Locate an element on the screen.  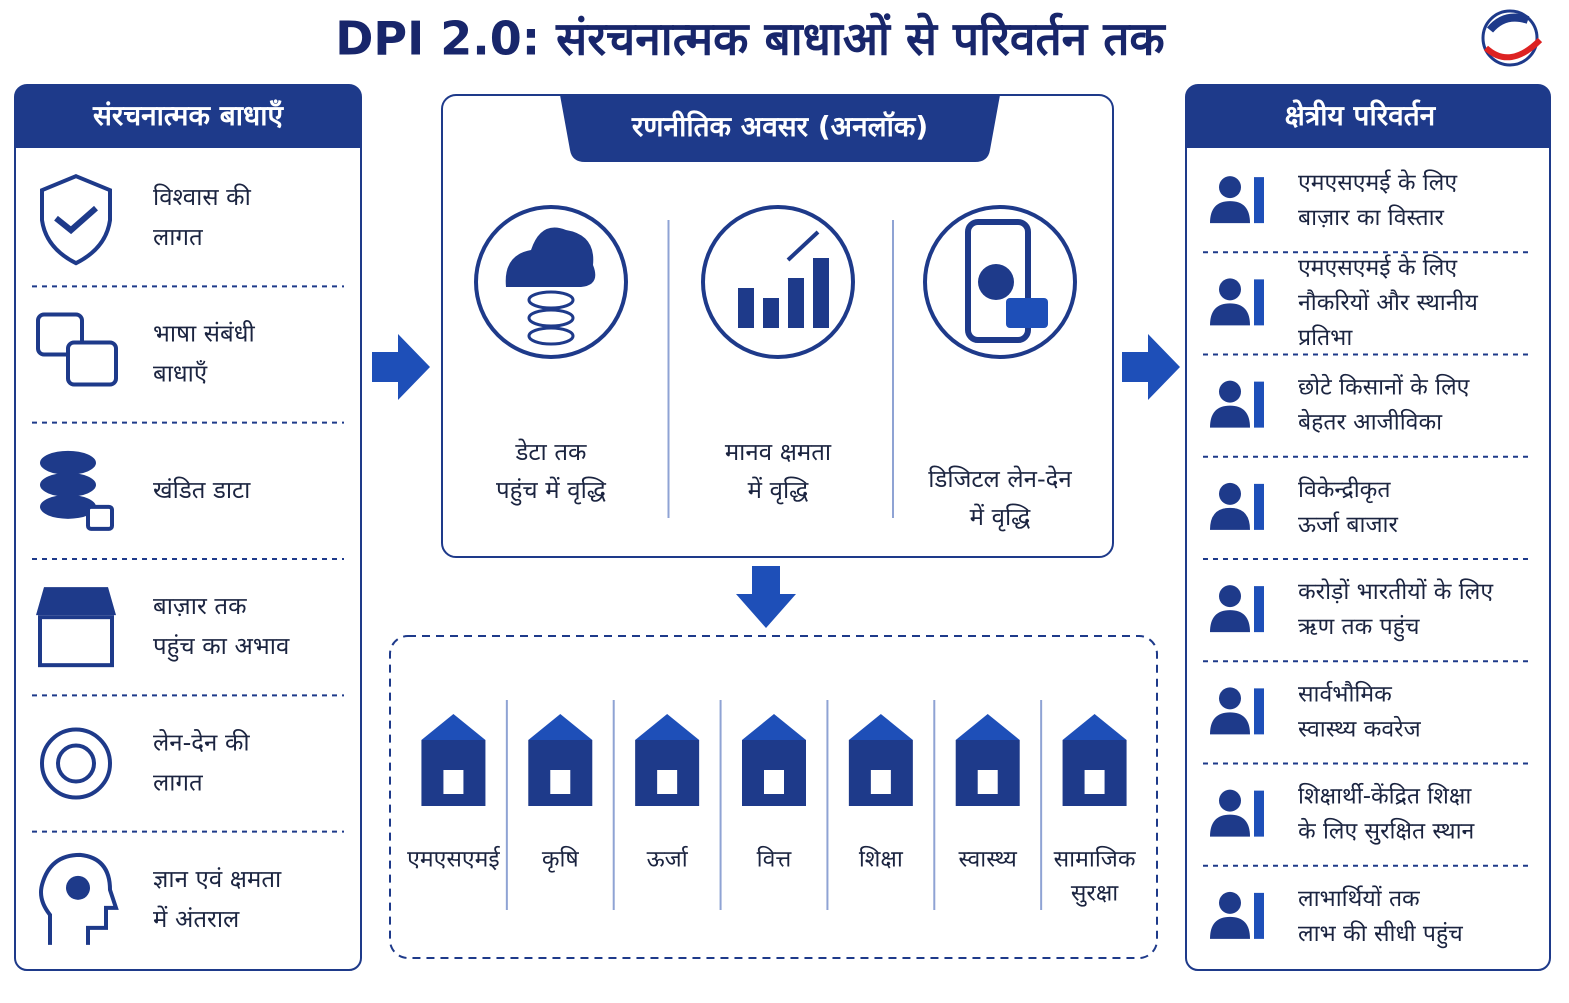
transformations-header is located at coordinates (1368, 116).